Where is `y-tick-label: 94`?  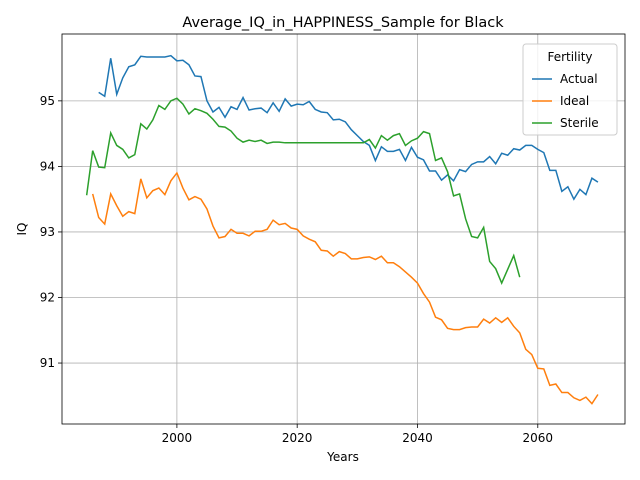
y-tick-label: 94 is located at coordinates (47, 166).